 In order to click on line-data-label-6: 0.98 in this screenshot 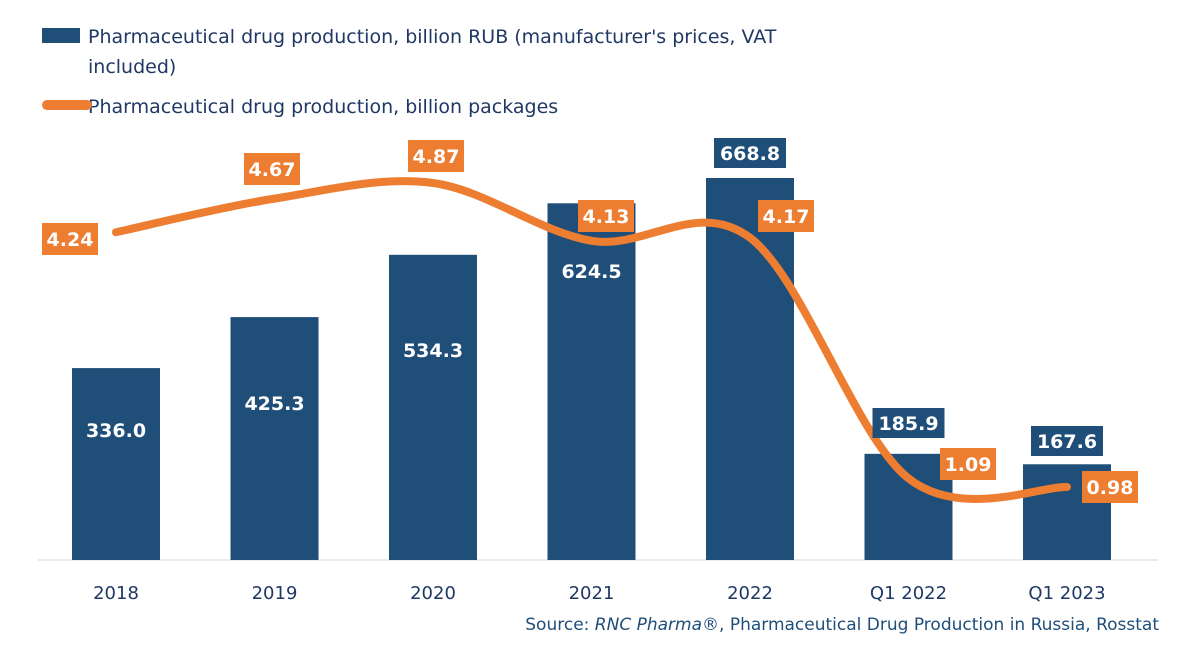, I will do `click(1110, 488)`.